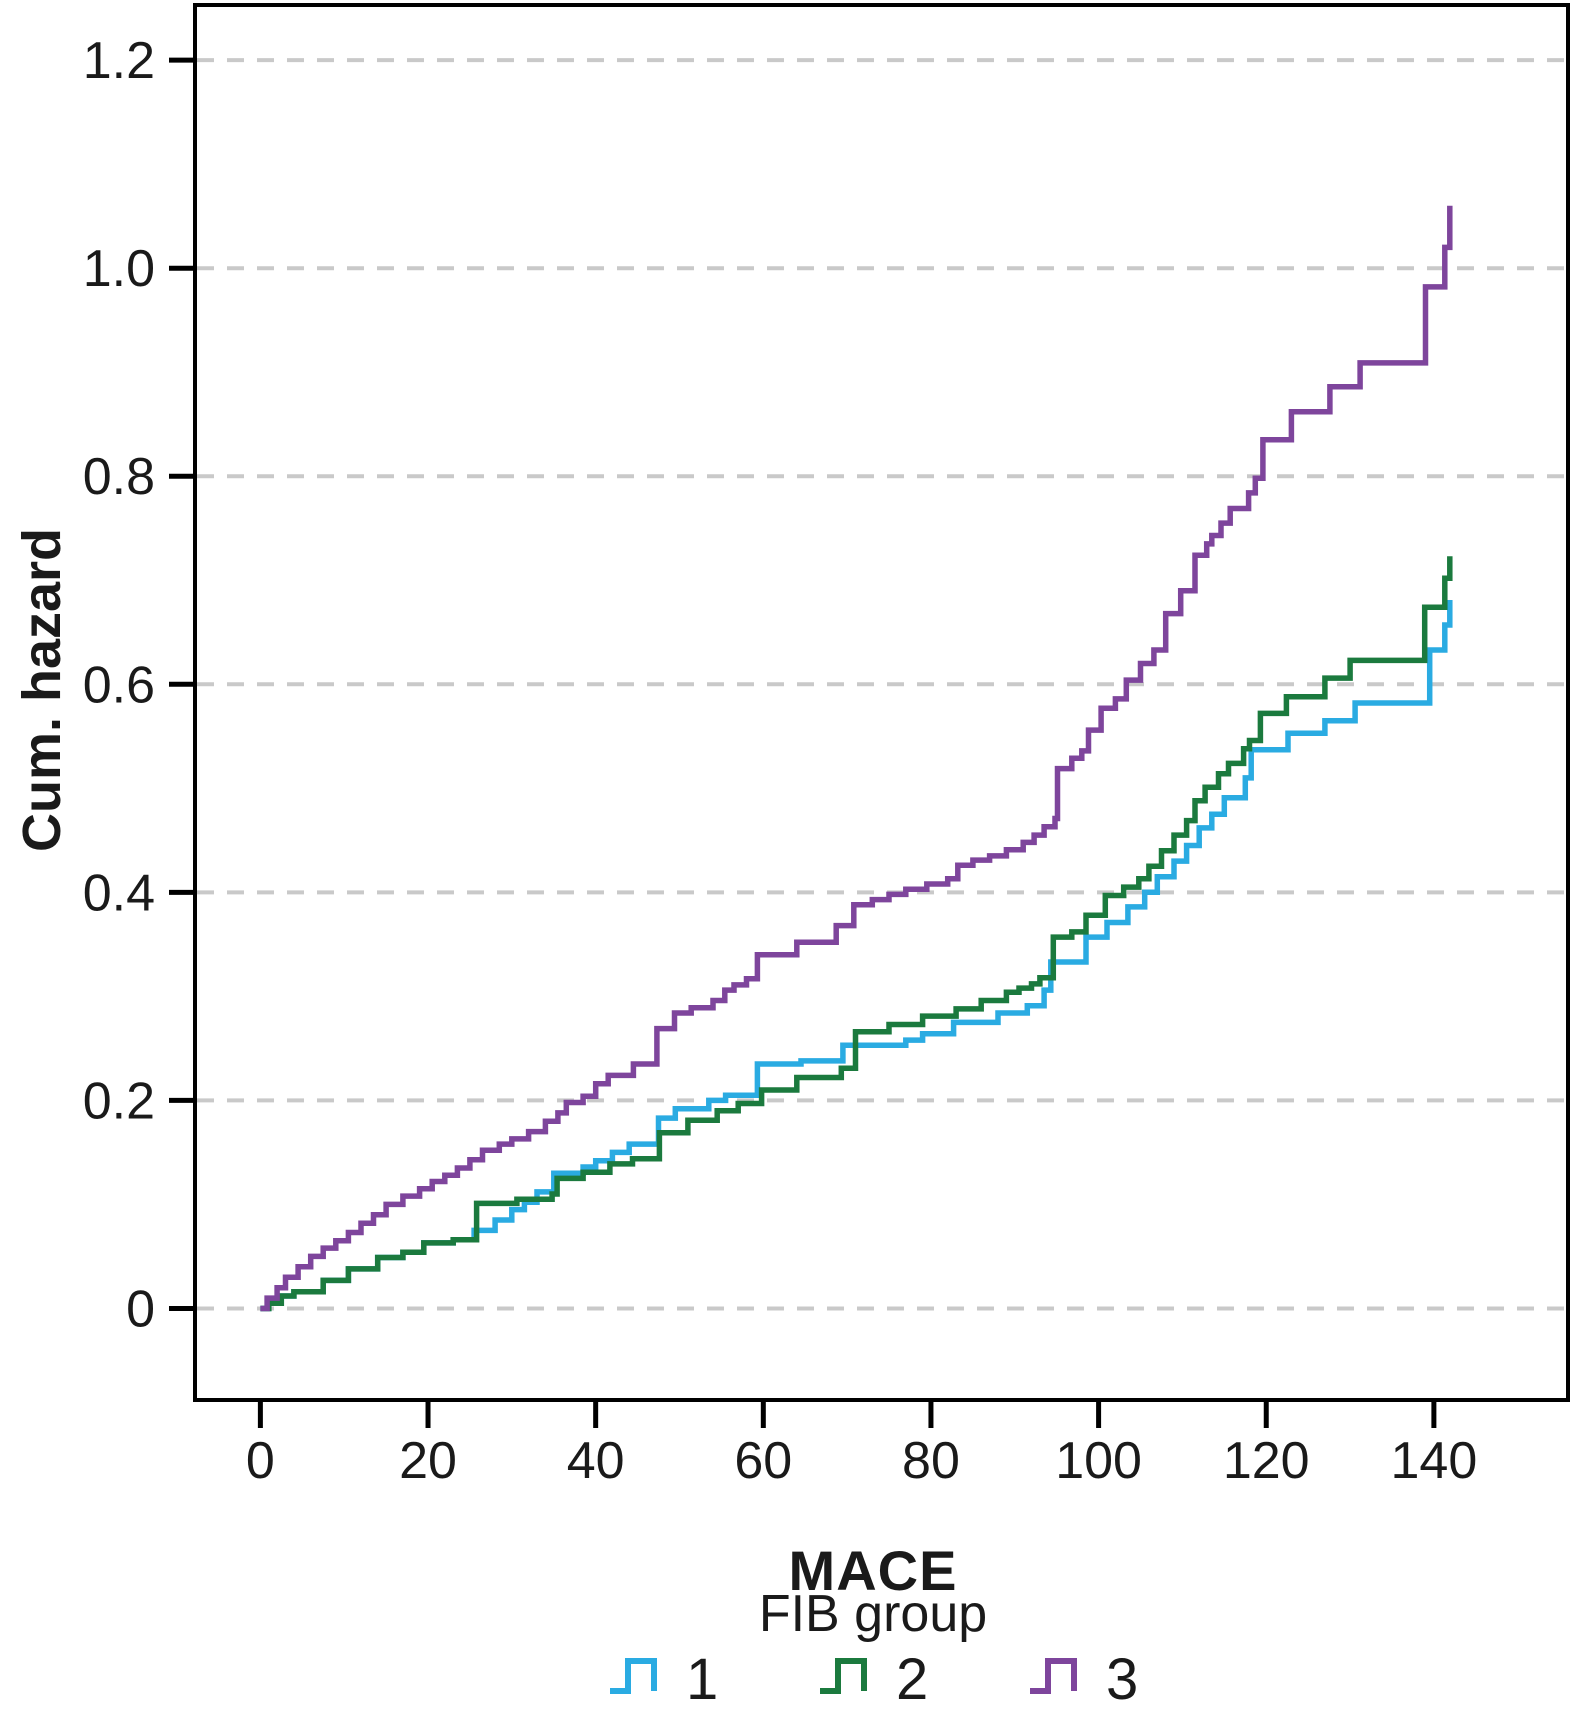 The image size is (1576, 1712). Describe the element at coordinates (1083, 1676) in the screenshot. I see `legend-item-group-3: 3` at that location.